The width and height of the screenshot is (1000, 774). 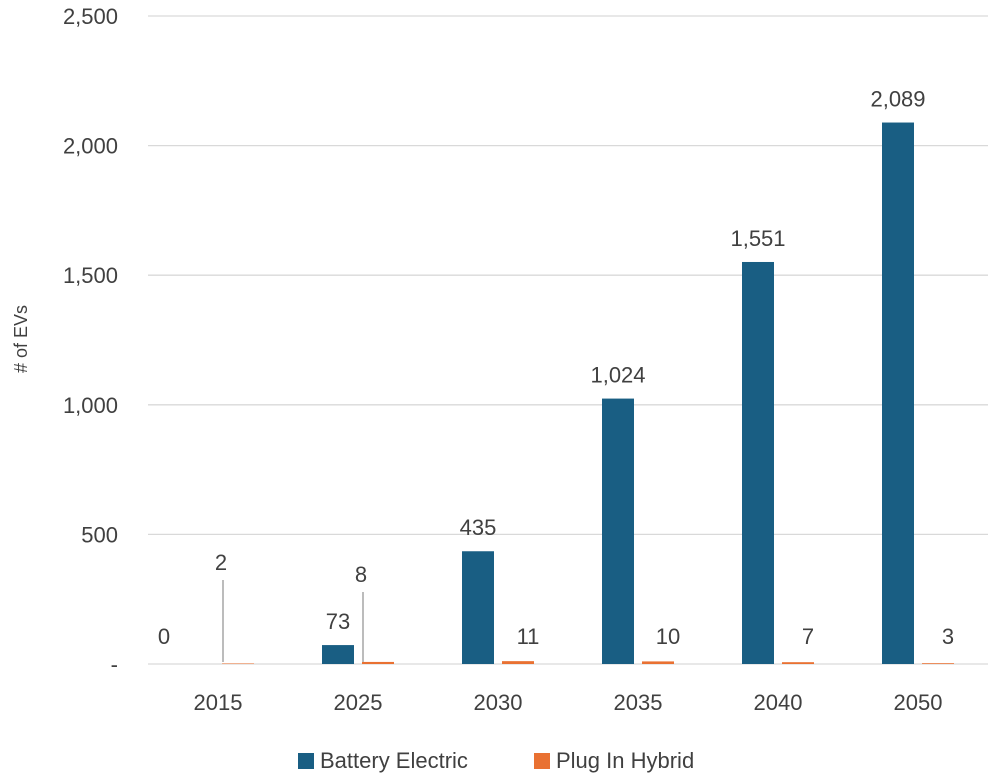 I want to click on data-label-battery-electric: 435, so click(x=478, y=527).